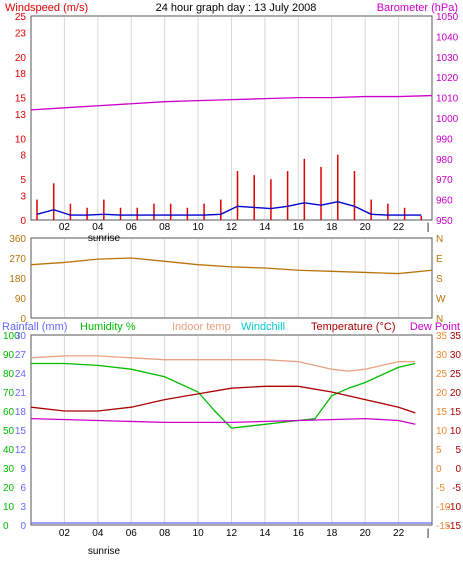 The height and width of the screenshot is (561, 463). I want to click on y-tick-temperature-right: 30, so click(456, 355).